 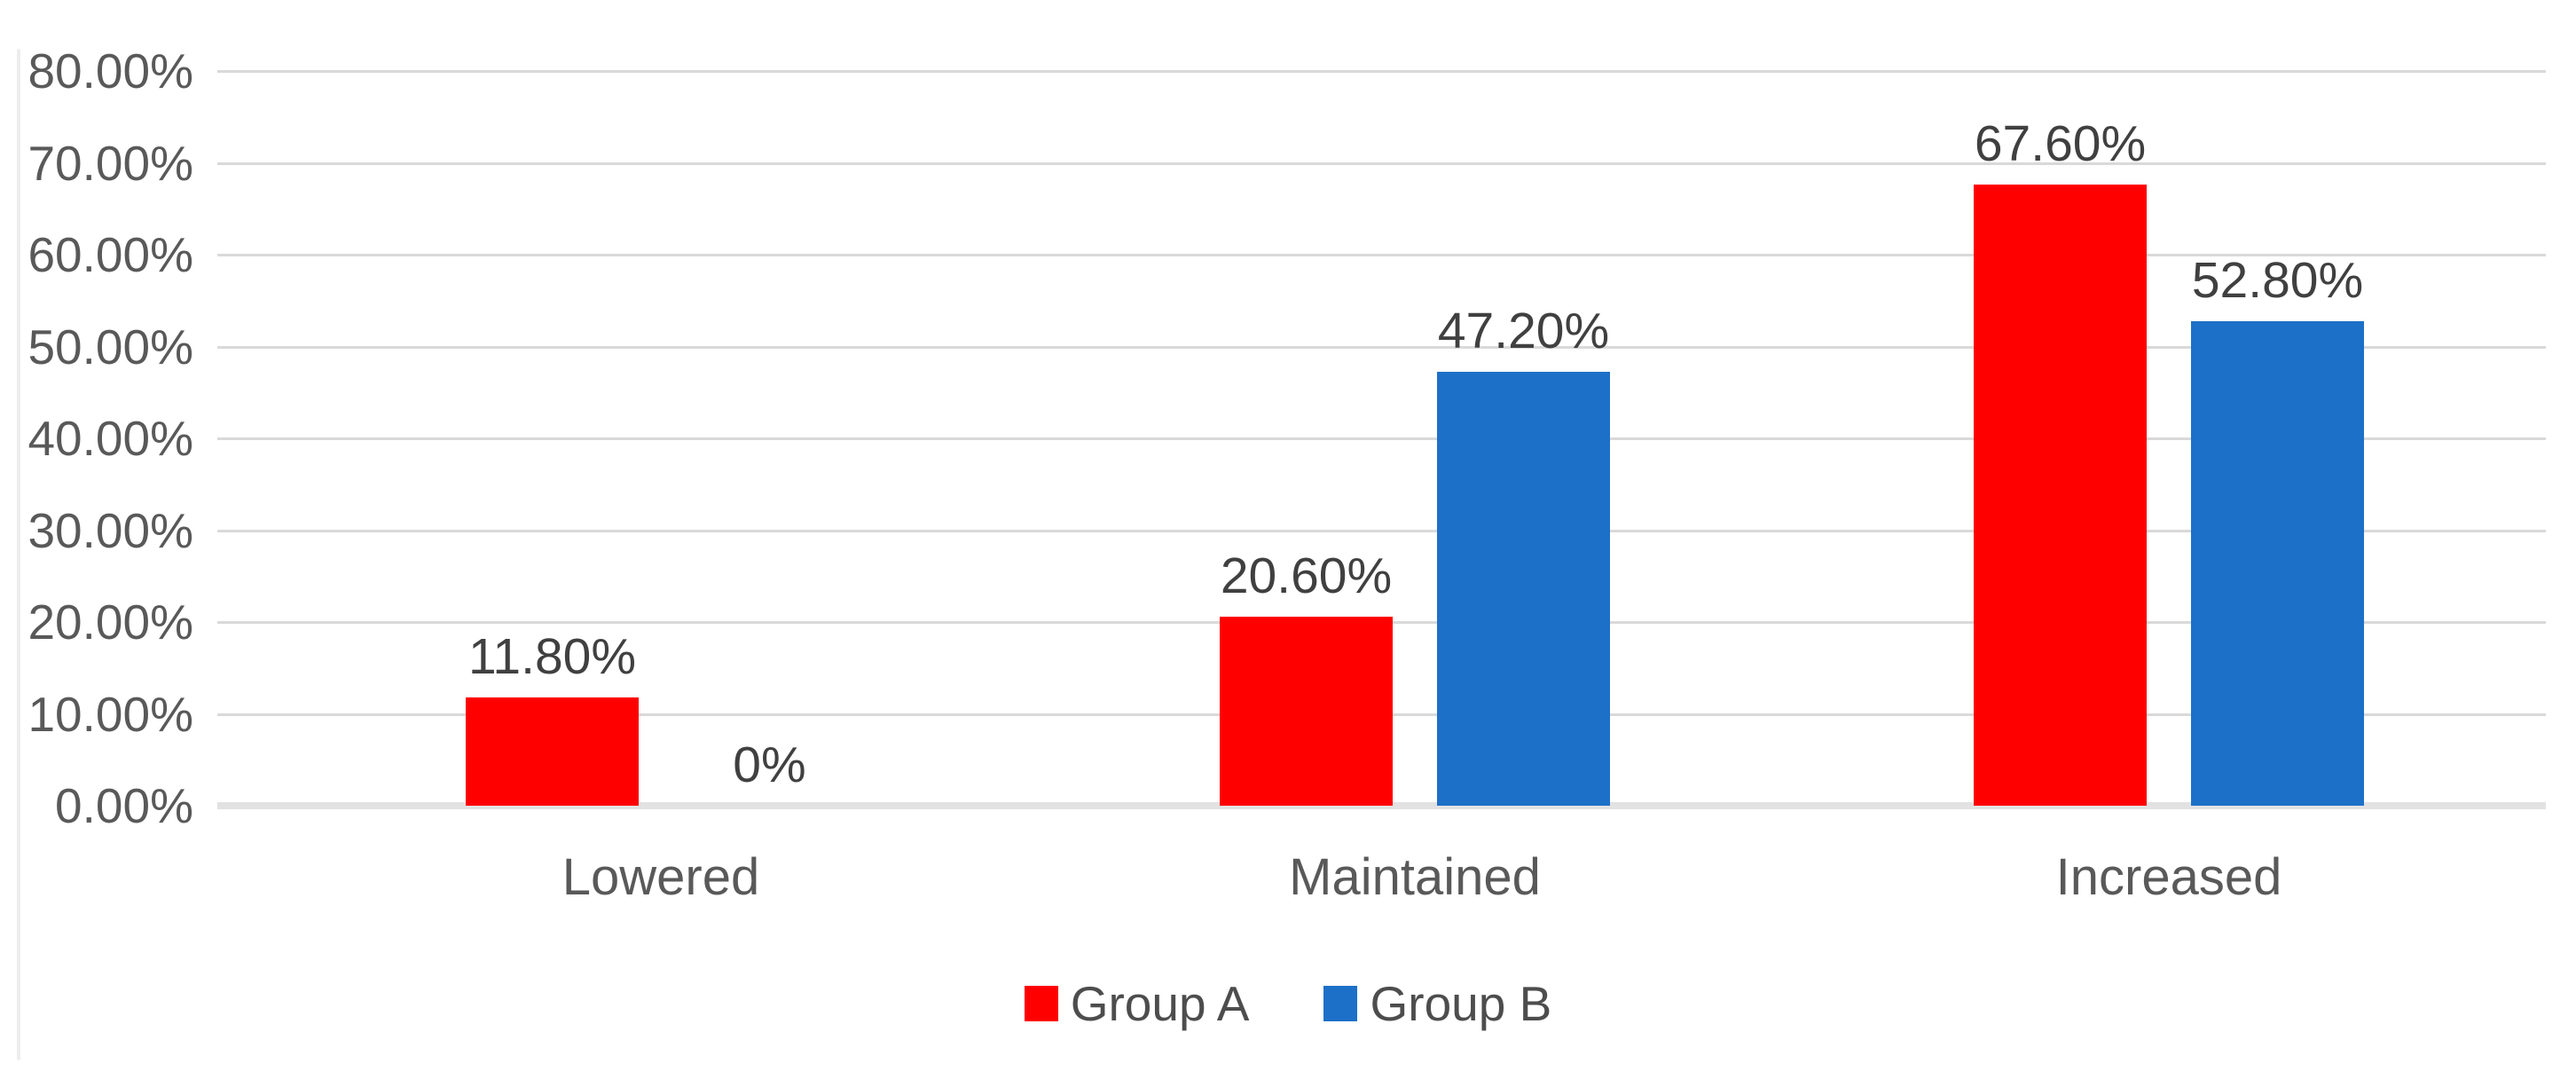 What do you see at coordinates (110, 70) in the screenshot?
I see `y-axis-tick-label: 80.00%` at bounding box center [110, 70].